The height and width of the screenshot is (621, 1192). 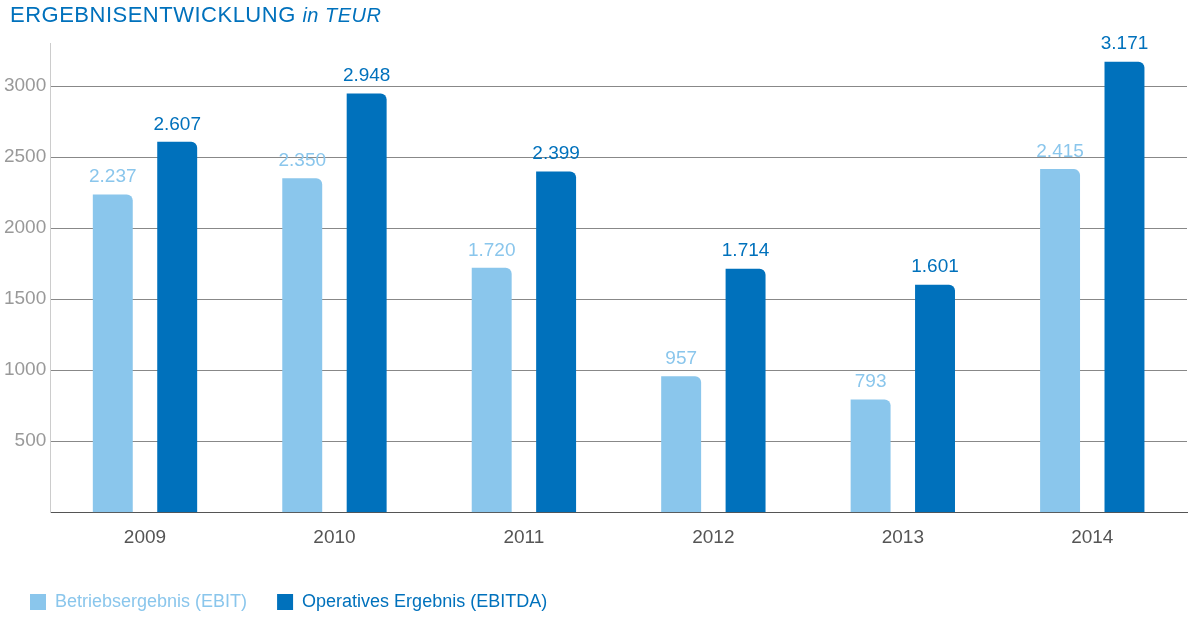 What do you see at coordinates (153, 14) in the screenshot?
I see `chart-title: ERGEBNISENTWICKLUNG` at bounding box center [153, 14].